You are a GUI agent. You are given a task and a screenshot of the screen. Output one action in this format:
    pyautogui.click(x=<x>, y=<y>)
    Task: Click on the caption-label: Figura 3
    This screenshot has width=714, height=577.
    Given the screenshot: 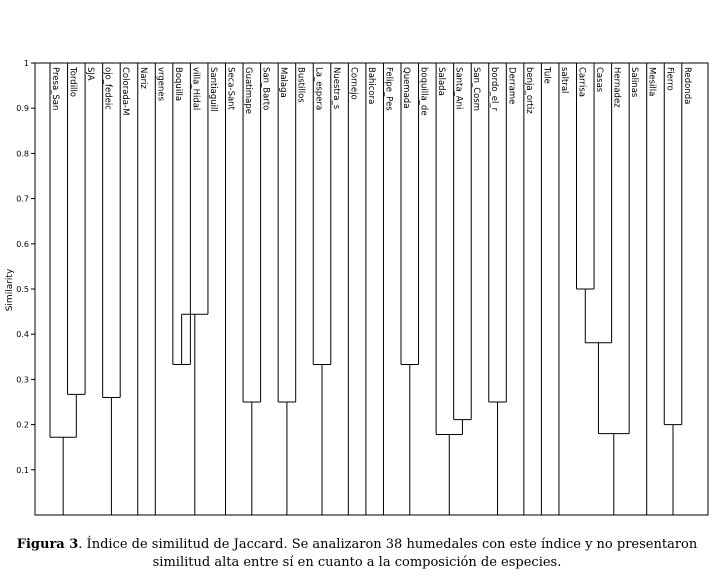 What is the action you would take?
    pyautogui.click(x=47, y=544)
    